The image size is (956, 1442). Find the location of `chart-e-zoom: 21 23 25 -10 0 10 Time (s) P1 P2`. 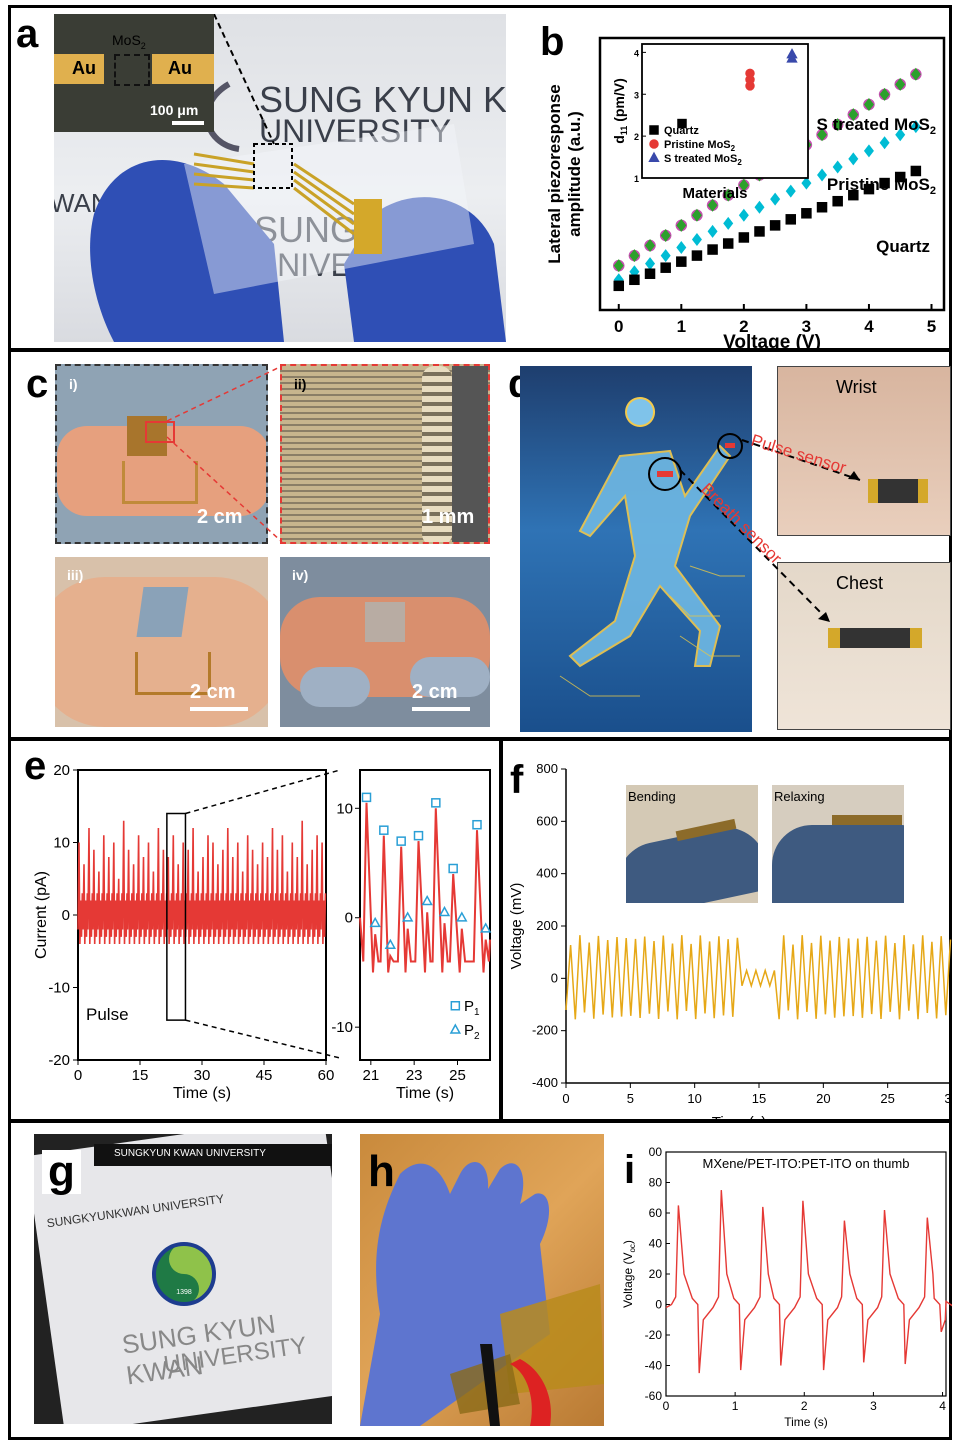

chart-e-zoom: 21 23 25 -10 0 10 Time (s) P1 P2 is located at coordinates (411, 935).